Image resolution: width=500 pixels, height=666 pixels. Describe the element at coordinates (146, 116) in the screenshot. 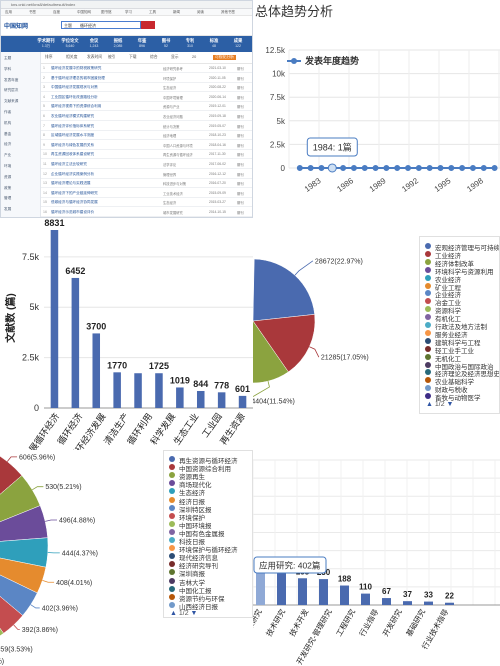

I see `table-row: 6 农业循环经济模式构建研究 农业经济问题 2019-09-18 期刊` at that location.